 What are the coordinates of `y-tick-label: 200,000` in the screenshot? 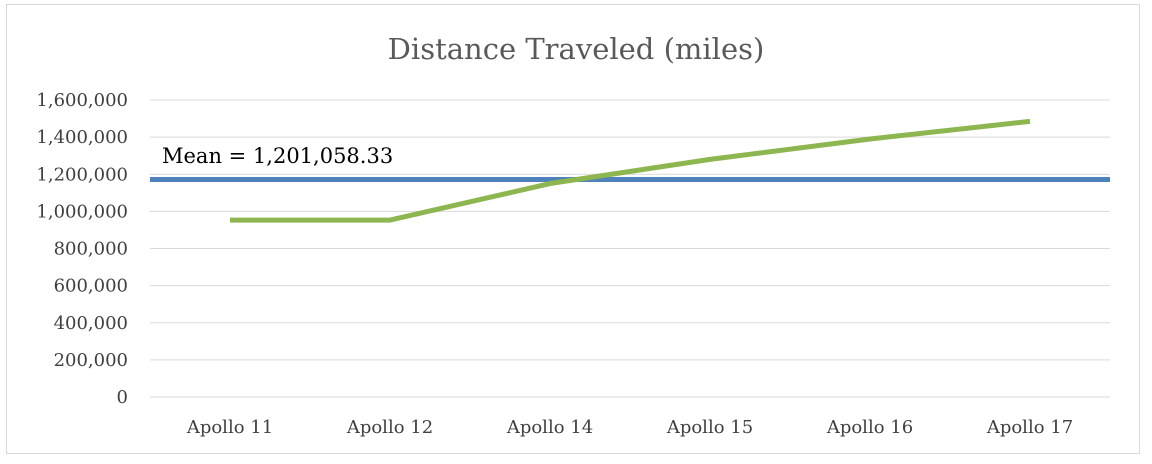 It's located at (91, 360).